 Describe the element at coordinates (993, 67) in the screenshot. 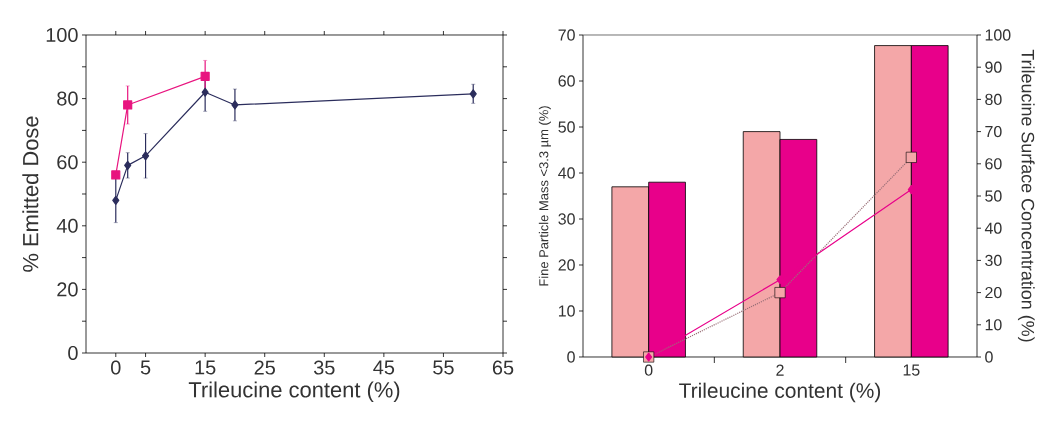

I see `y2-tick-label: 90` at that location.